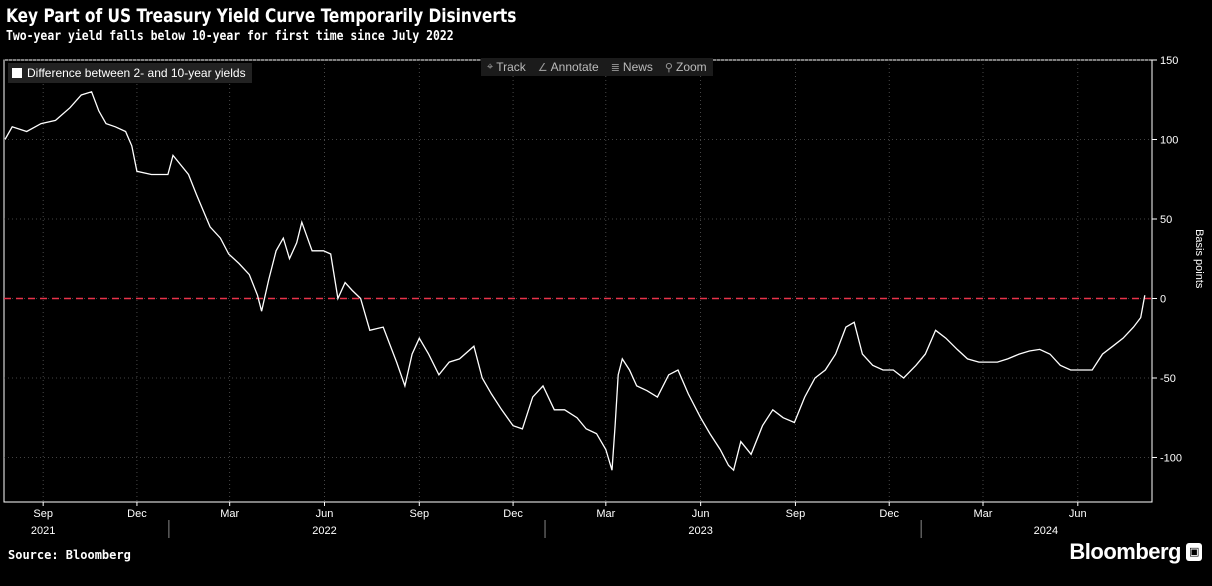 The height and width of the screenshot is (586, 1212). Describe the element at coordinates (1171, 458) in the screenshot. I see `y-tick-label: -100` at that location.